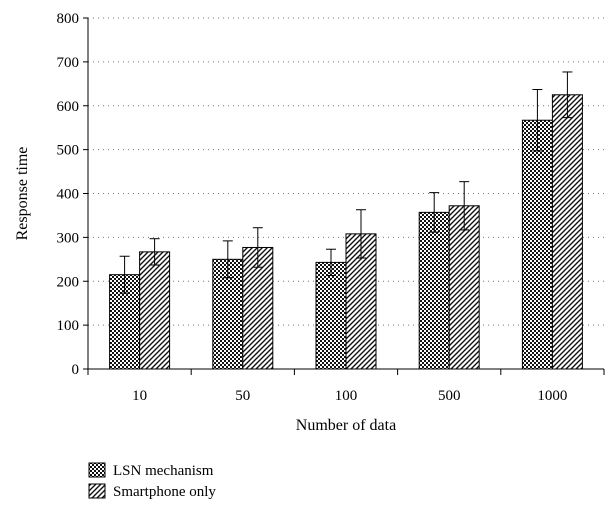 Image resolution: width=611 pixels, height=512 pixels. What do you see at coordinates (346, 396) in the screenshot?
I see `x-tick-label: 100` at bounding box center [346, 396].